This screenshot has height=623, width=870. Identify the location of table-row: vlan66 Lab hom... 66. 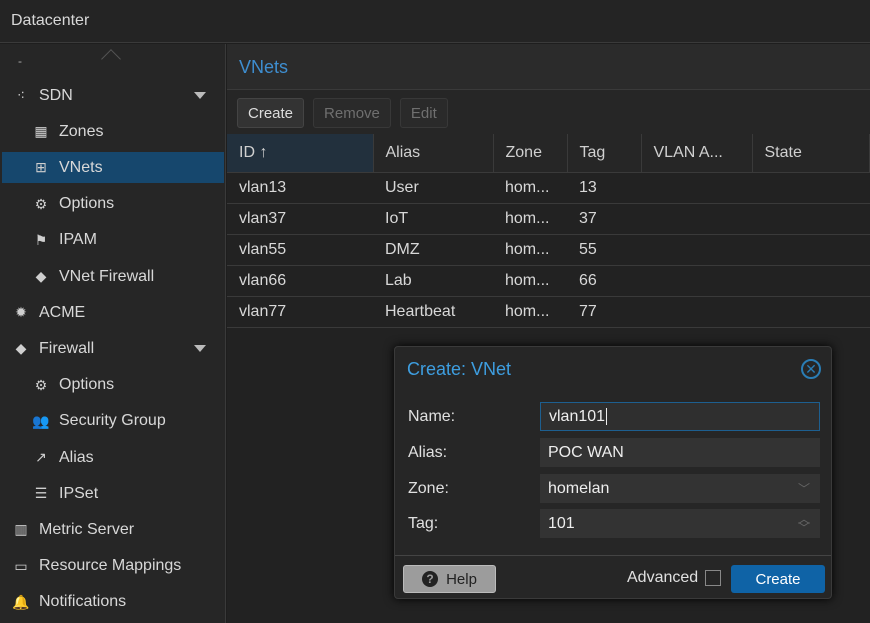
(548, 281).